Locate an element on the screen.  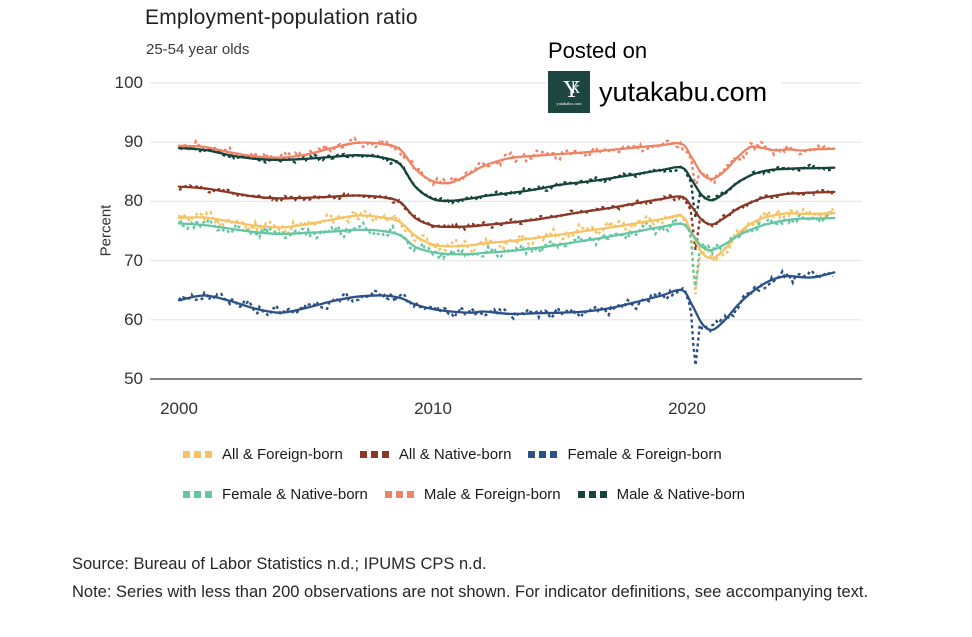
legend-item: Male & Foreign-born is located at coordinates (472, 494).